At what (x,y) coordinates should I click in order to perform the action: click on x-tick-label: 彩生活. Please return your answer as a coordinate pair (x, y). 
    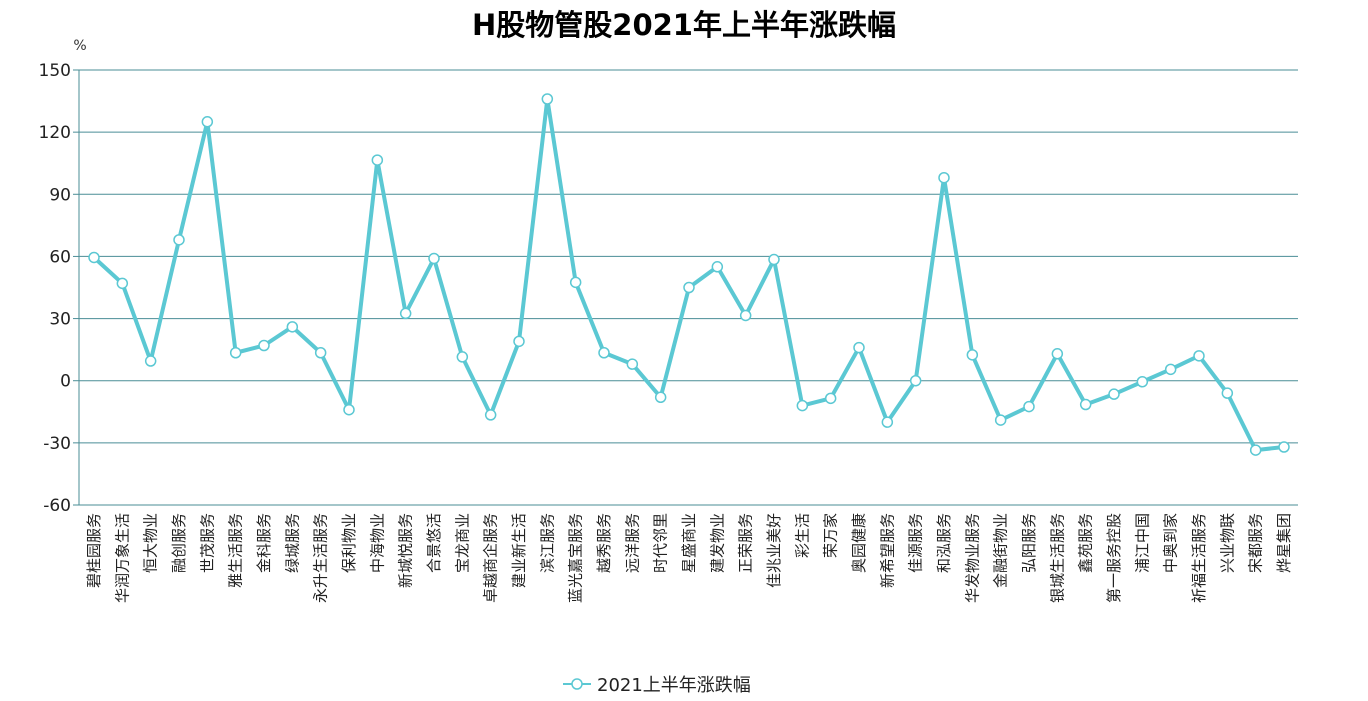
    Looking at the image, I should click on (802, 535).